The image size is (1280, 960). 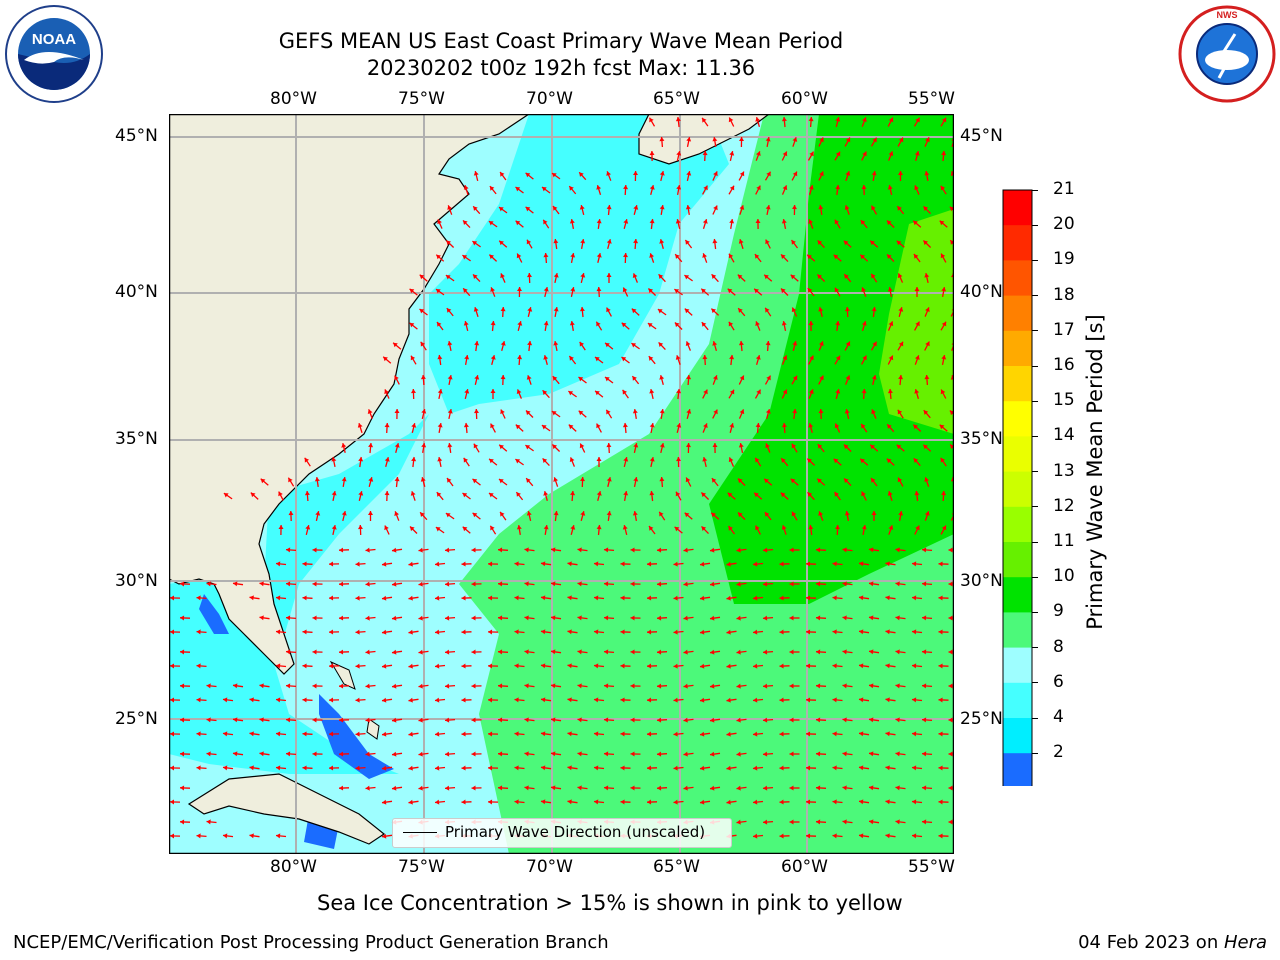 What do you see at coordinates (1064, 189) in the screenshot?
I see `colorbar-tick-label: 21` at bounding box center [1064, 189].